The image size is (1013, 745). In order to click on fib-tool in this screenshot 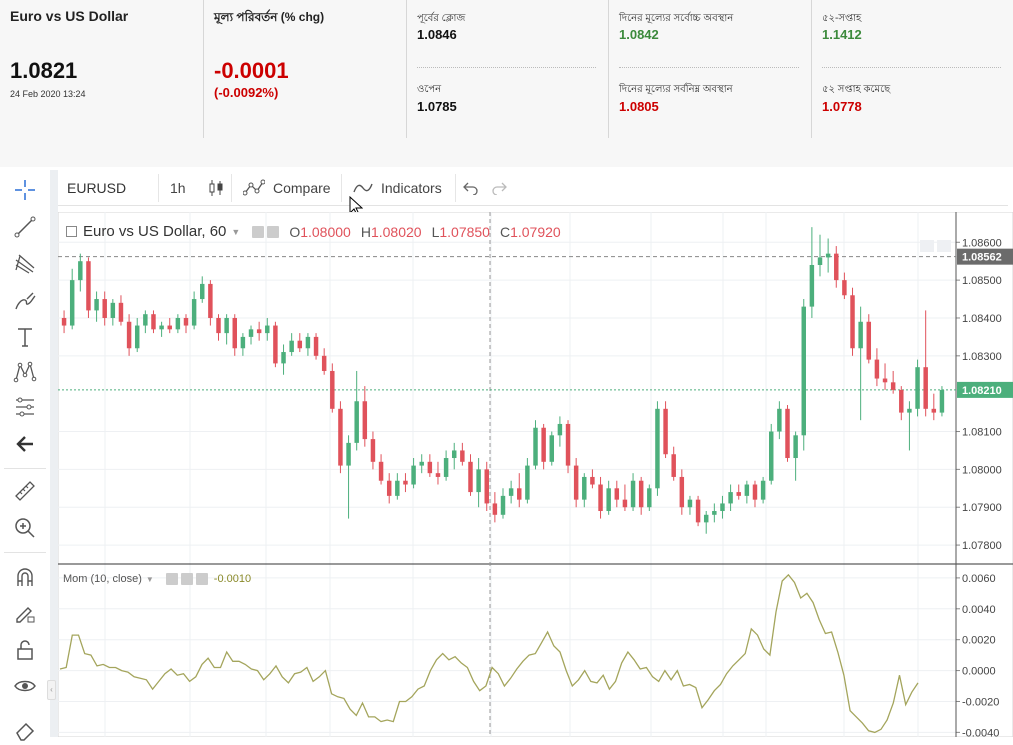, I will do `click(25, 264)`.